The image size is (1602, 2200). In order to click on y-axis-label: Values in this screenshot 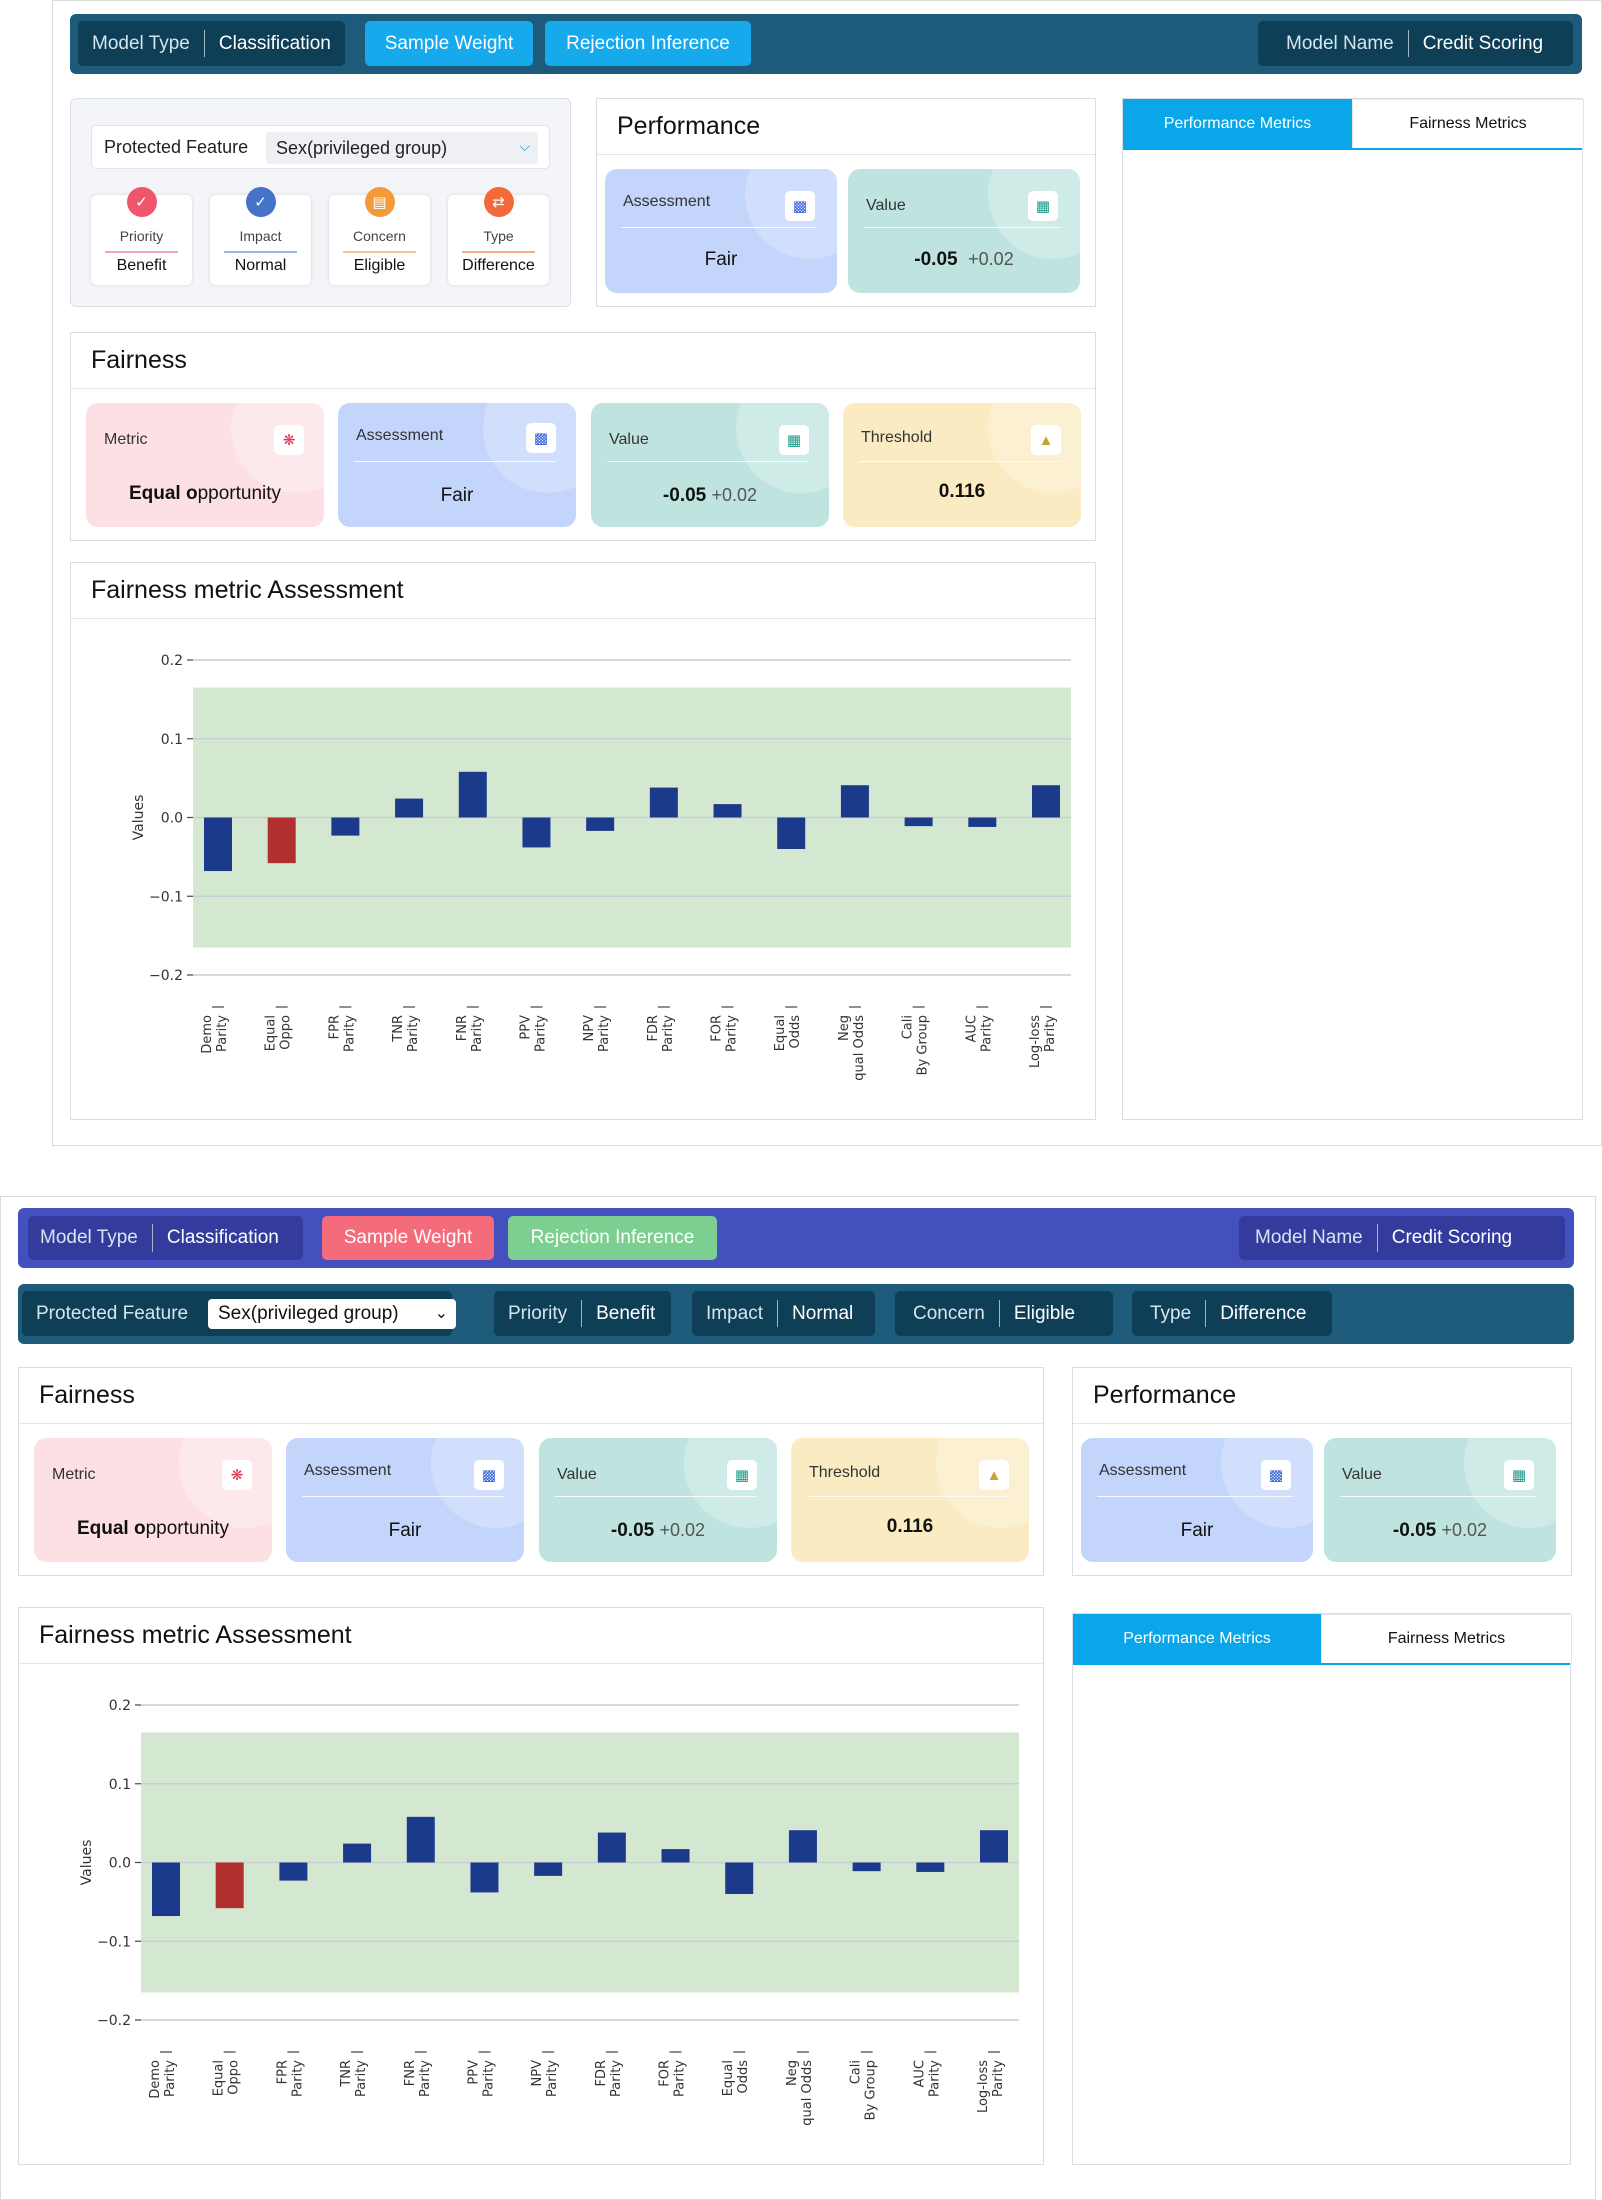, I will do `click(87, 1863)`.